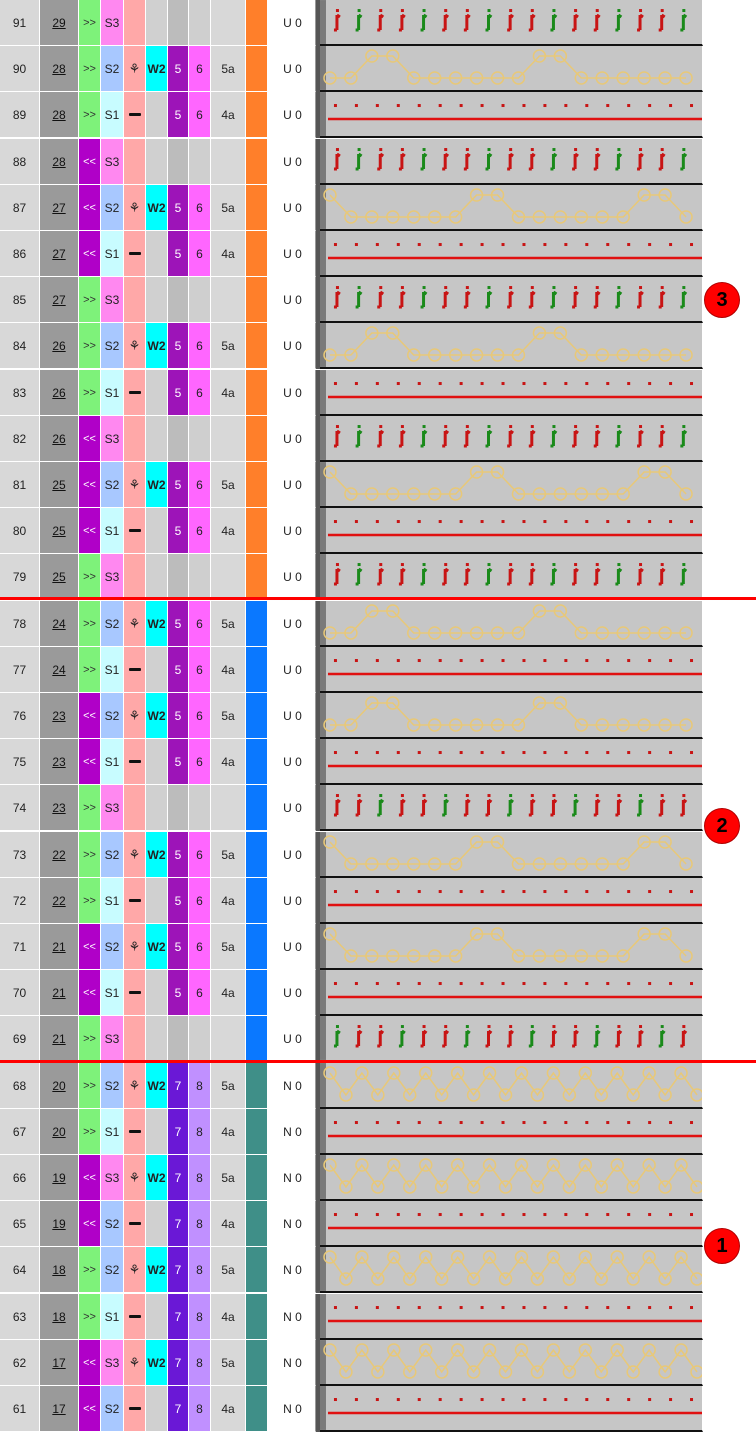  What do you see at coordinates (20, 1178) in the screenshot?
I see `row-number: 66` at bounding box center [20, 1178].